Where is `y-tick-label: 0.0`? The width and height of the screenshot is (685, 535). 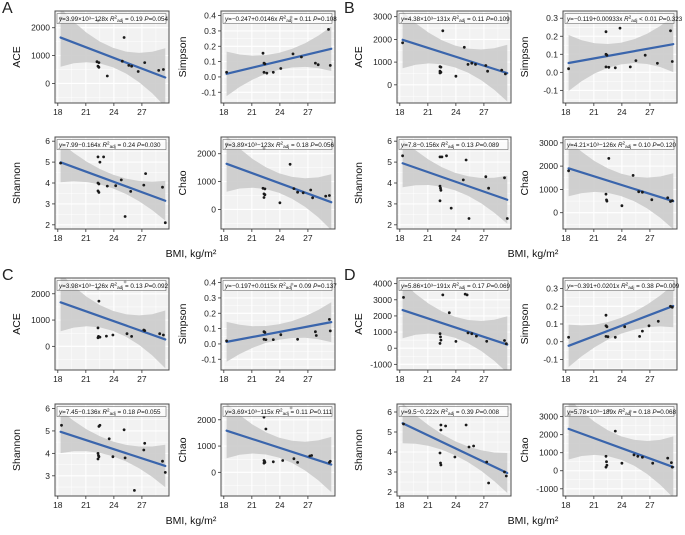
y-tick-label: 0.0 is located at coordinates (552, 72).